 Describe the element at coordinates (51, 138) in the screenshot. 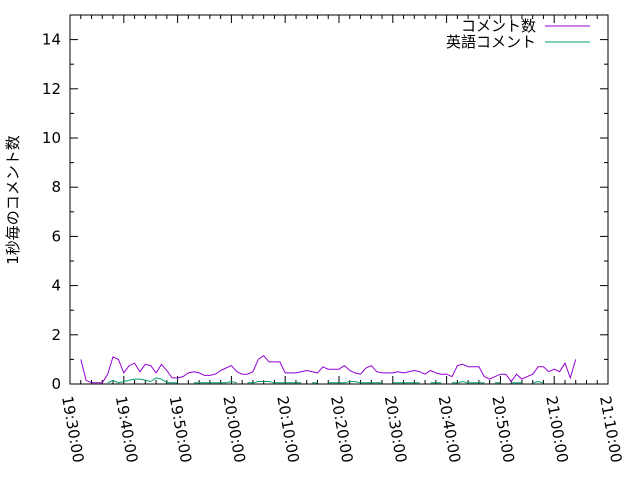

I see `y-tick-label: 10` at that location.